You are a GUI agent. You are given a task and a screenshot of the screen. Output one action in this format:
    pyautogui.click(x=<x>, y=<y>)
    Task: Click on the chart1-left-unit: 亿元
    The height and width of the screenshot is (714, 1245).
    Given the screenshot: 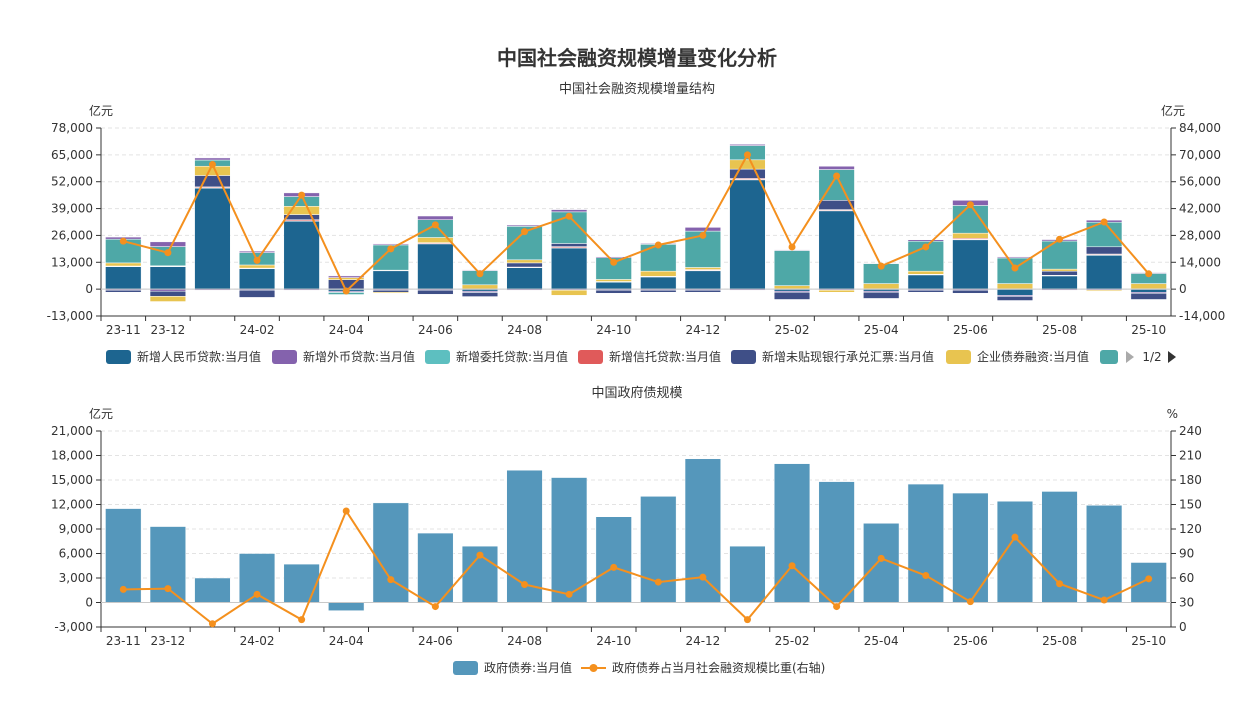 What is the action you would take?
    pyautogui.click(x=101, y=110)
    